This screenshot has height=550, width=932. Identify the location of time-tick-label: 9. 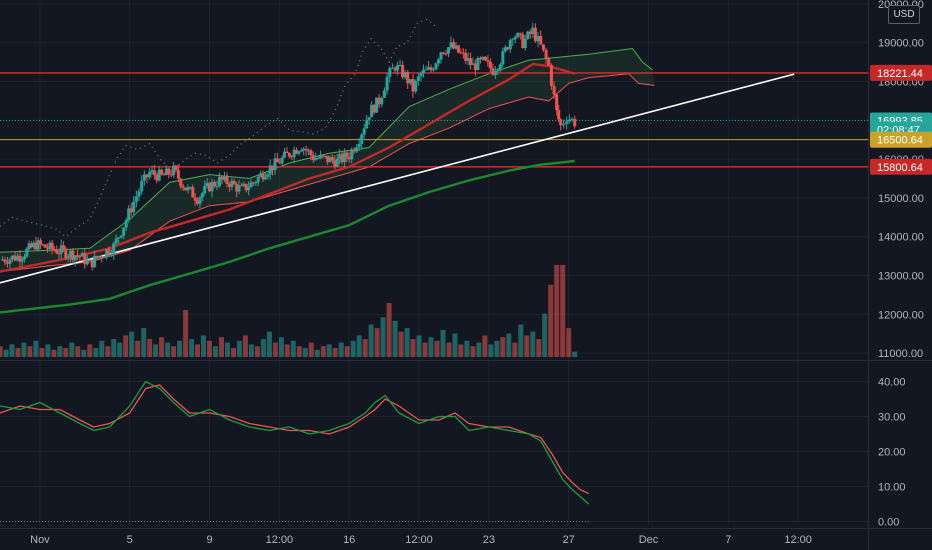
(209, 540).